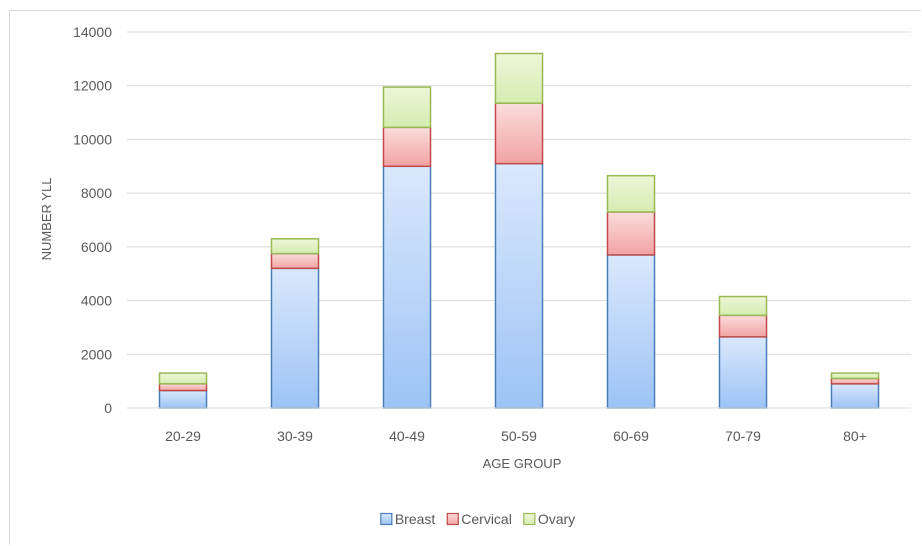  Describe the element at coordinates (46, 219) in the screenshot. I see `y-axis-title: NUMBER YLL` at that location.